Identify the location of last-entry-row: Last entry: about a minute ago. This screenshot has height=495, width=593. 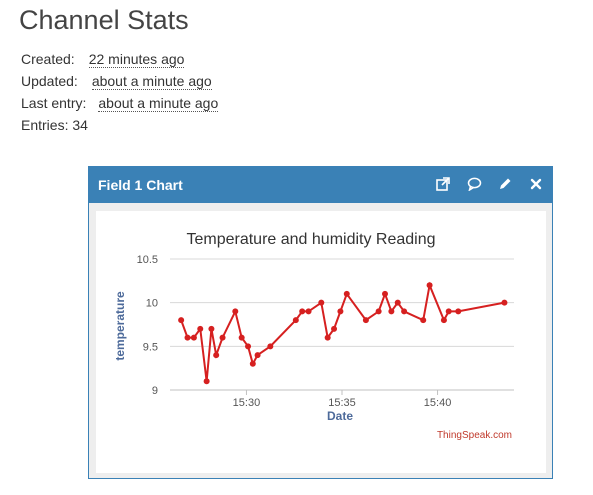
(120, 103).